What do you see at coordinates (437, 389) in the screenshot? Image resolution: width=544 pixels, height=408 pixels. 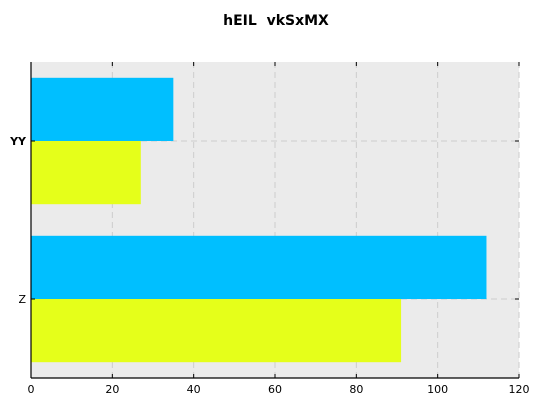 I see `x-tick-label: 100` at bounding box center [437, 389].